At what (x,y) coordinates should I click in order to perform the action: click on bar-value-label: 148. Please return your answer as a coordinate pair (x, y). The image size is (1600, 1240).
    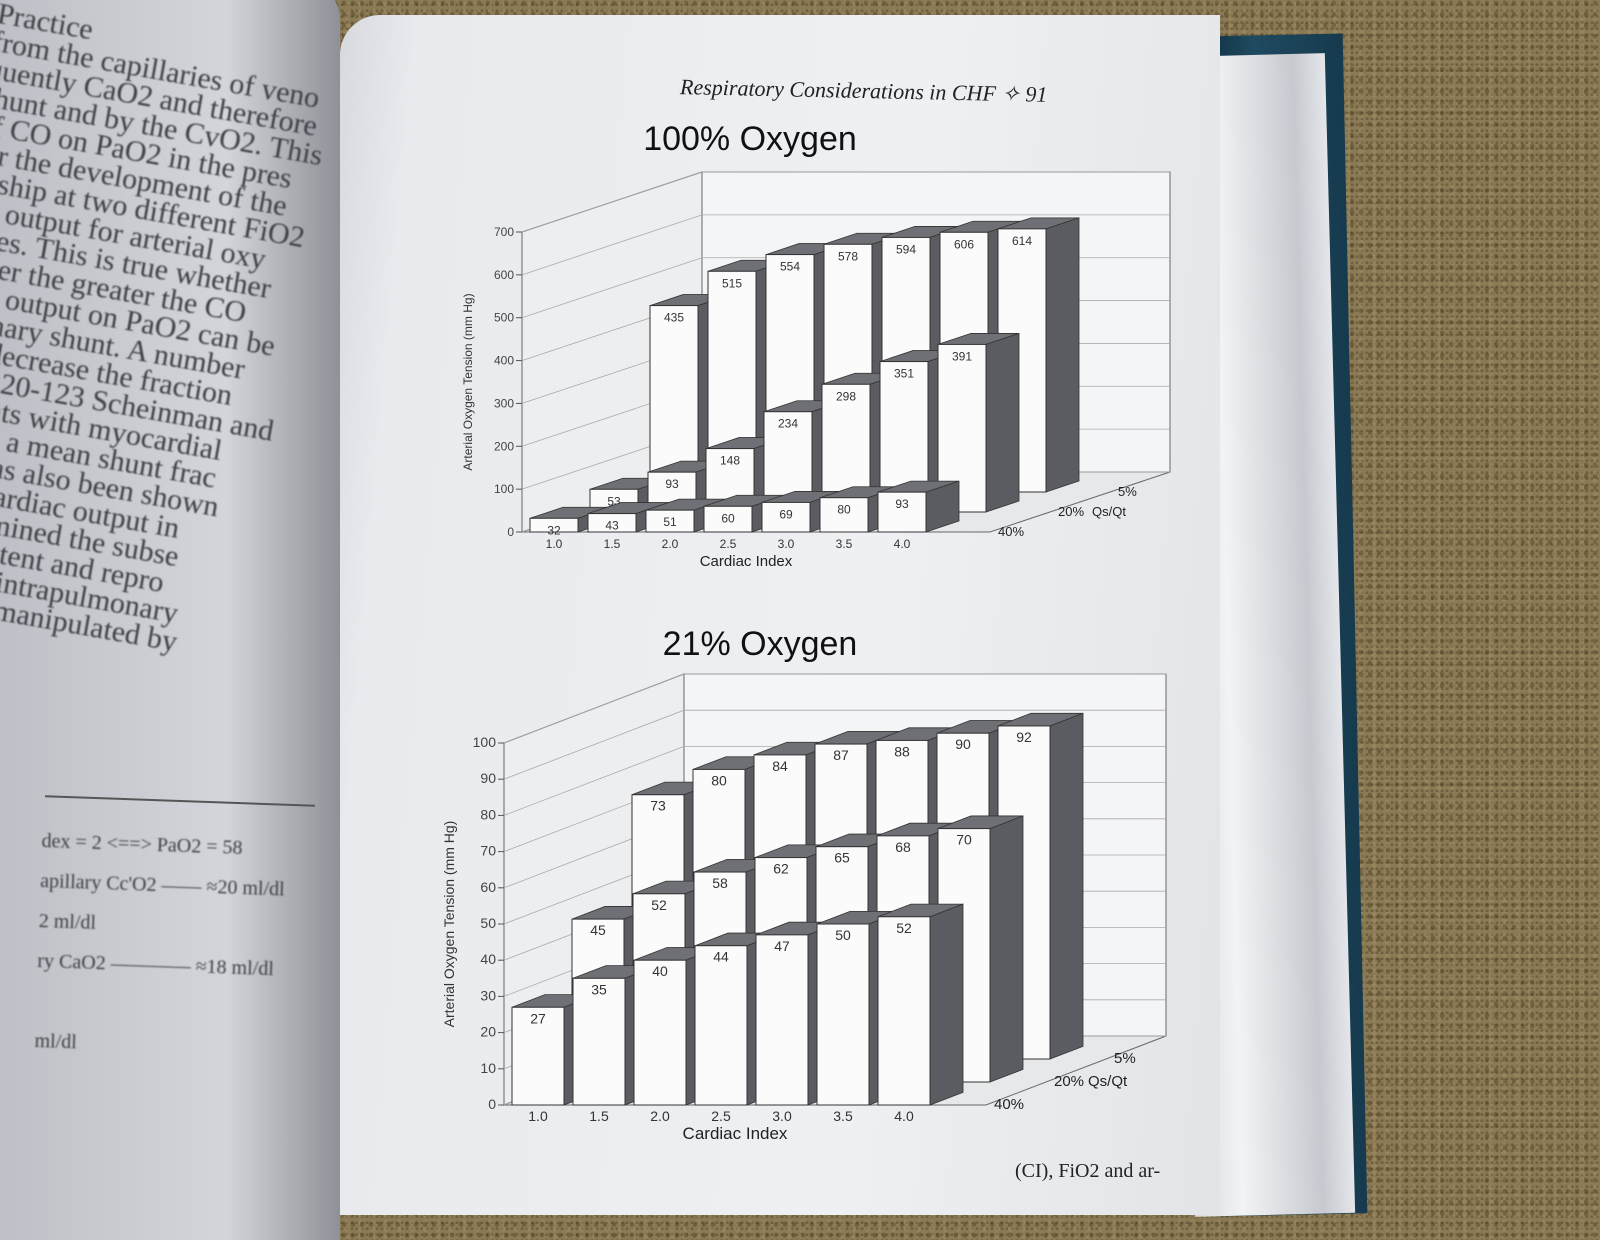
    Looking at the image, I should click on (730, 461).